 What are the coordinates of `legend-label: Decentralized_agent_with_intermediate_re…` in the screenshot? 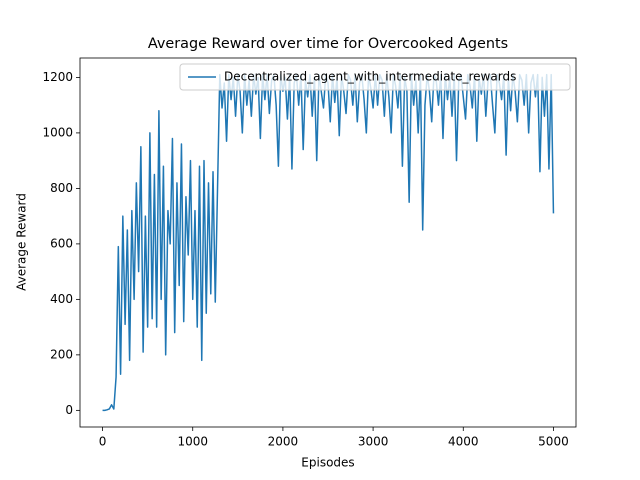 It's located at (370, 77).